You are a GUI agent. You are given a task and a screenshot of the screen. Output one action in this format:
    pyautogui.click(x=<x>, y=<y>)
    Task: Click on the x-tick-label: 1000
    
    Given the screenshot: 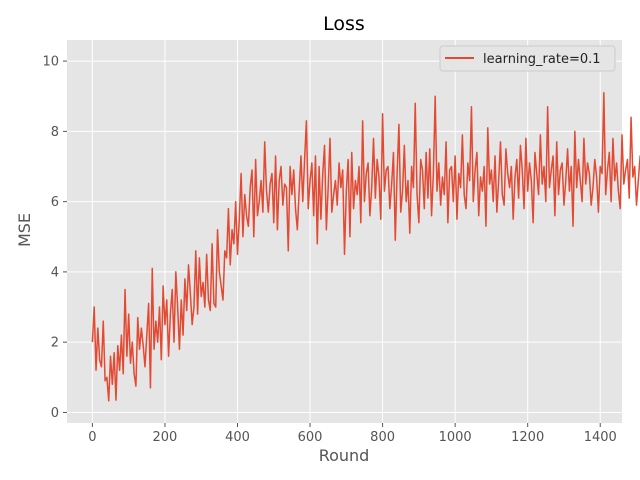 What is the action you would take?
    pyautogui.click(x=455, y=437)
    